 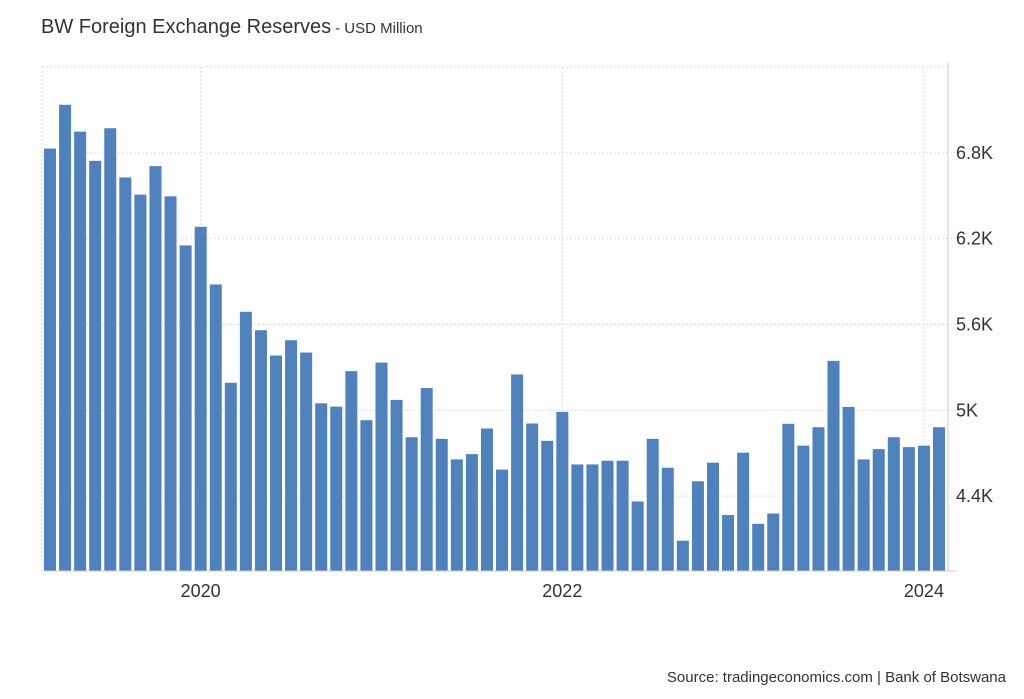 I want to click on y-tick-label: 5.6K, so click(x=974, y=325).